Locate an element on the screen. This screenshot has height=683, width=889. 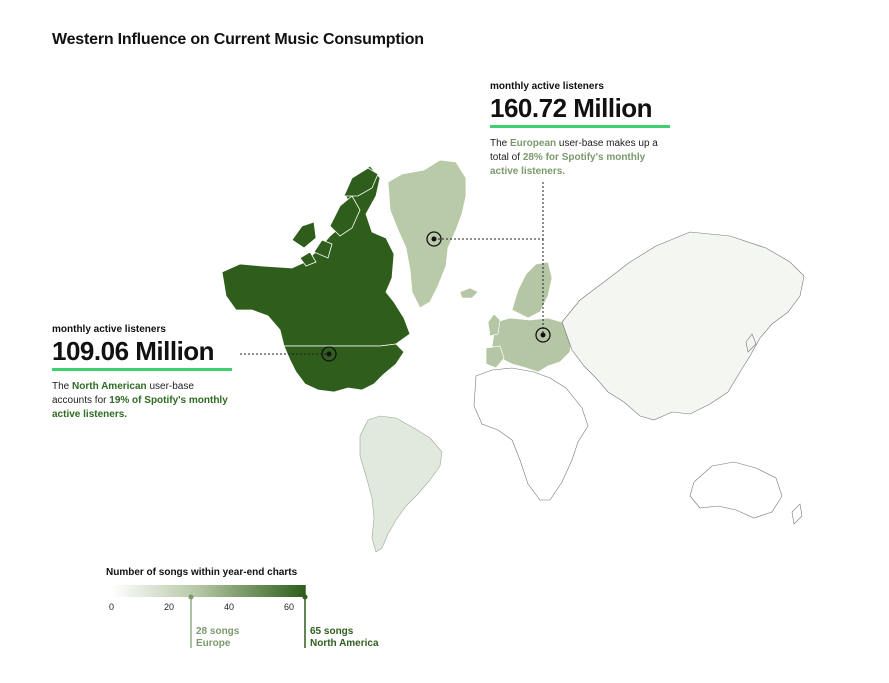
legend-title: Number of songs within year-end charts is located at coordinates (202, 572).